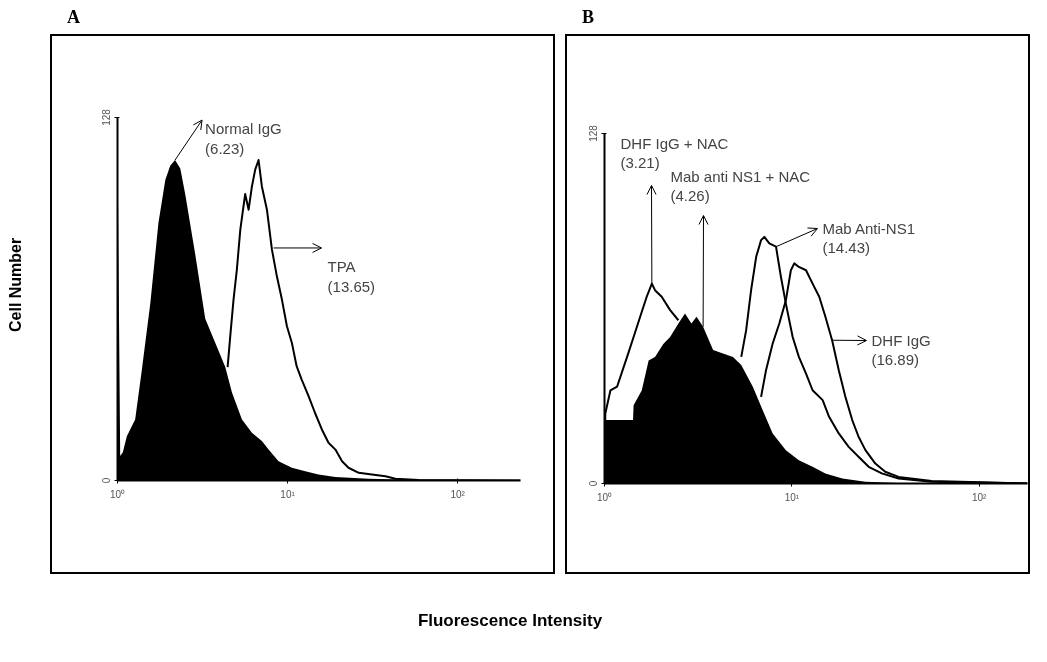 Image resolution: width=1047 pixels, height=662 pixels. I want to click on y-axis-title: Cell Number, so click(15, 285).